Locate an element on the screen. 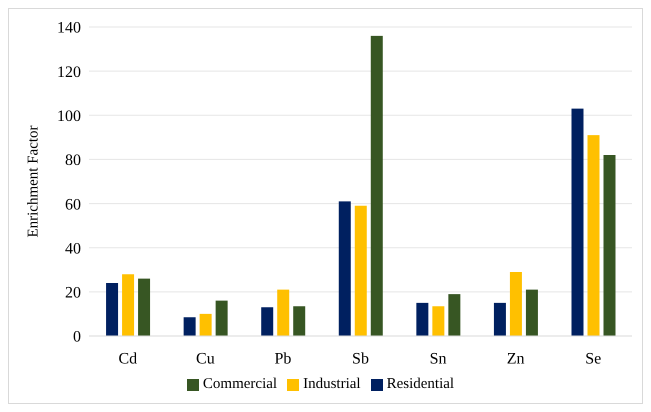  y-tick-label: 60 is located at coordinates (73, 205).